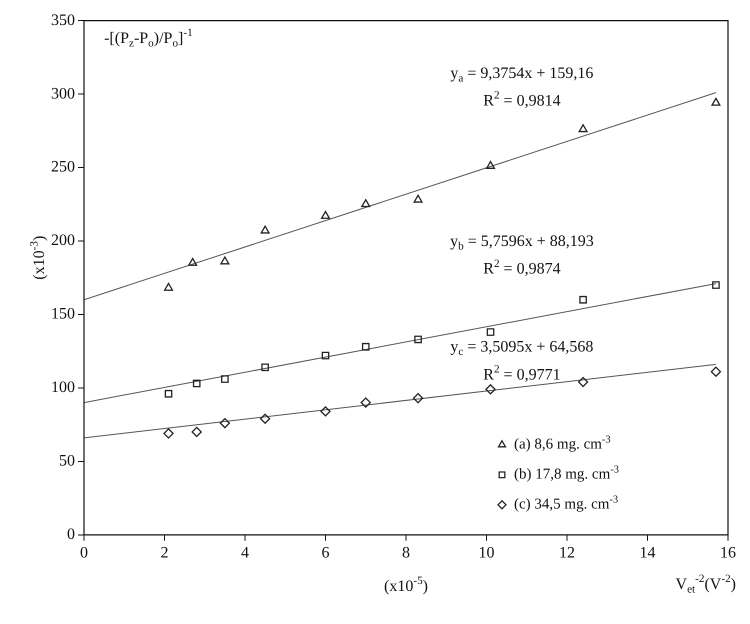 The height and width of the screenshot is (624, 750). I want to click on y-tick-label: 150, so click(63, 314).